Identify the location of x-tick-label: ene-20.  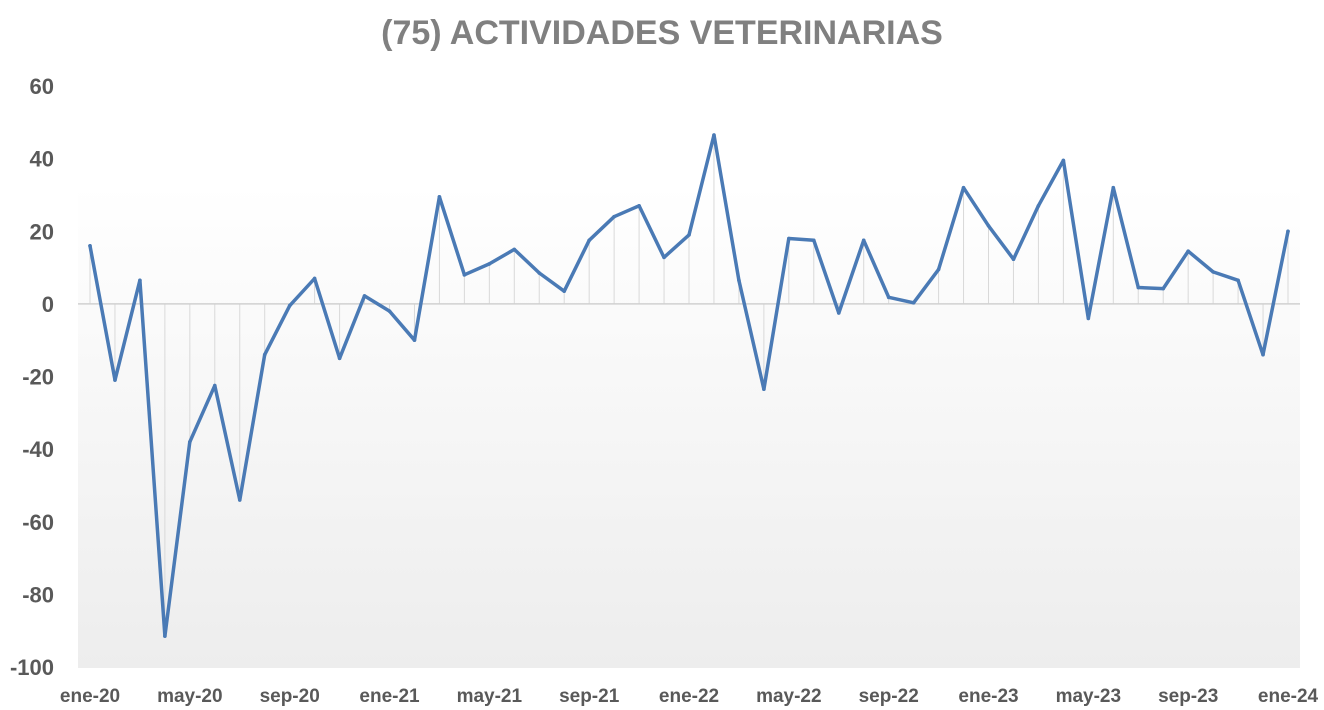
(90, 696).